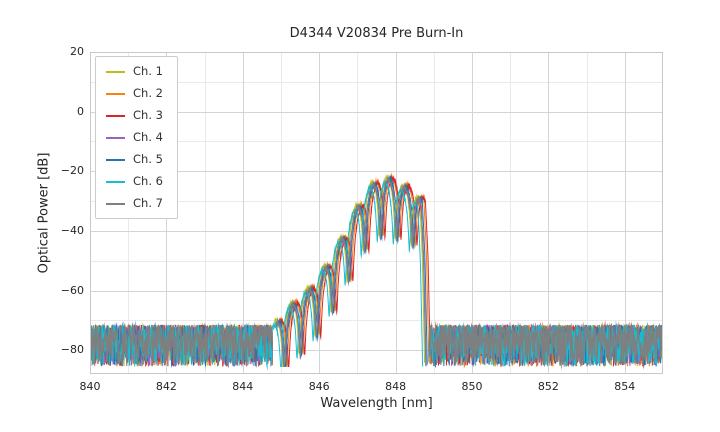 Image resolution: width=720 pixels, height=432 pixels. What do you see at coordinates (166, 386) in the screenshot?
I see `x-tick-label: 842` at bounding box center [166, 386].